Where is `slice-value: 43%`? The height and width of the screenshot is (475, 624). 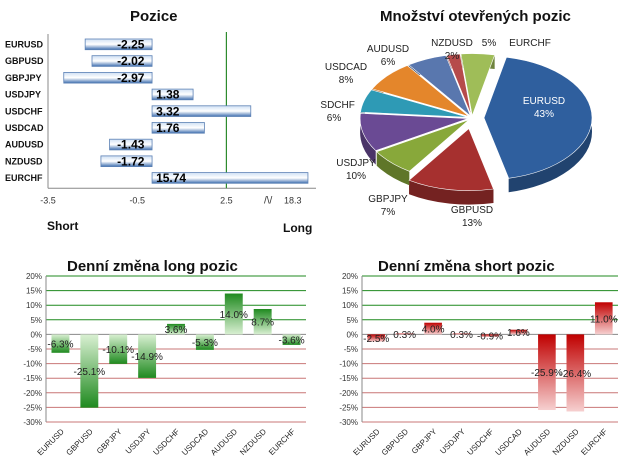 slice-value: 43% is located at coordinates (544, 114).